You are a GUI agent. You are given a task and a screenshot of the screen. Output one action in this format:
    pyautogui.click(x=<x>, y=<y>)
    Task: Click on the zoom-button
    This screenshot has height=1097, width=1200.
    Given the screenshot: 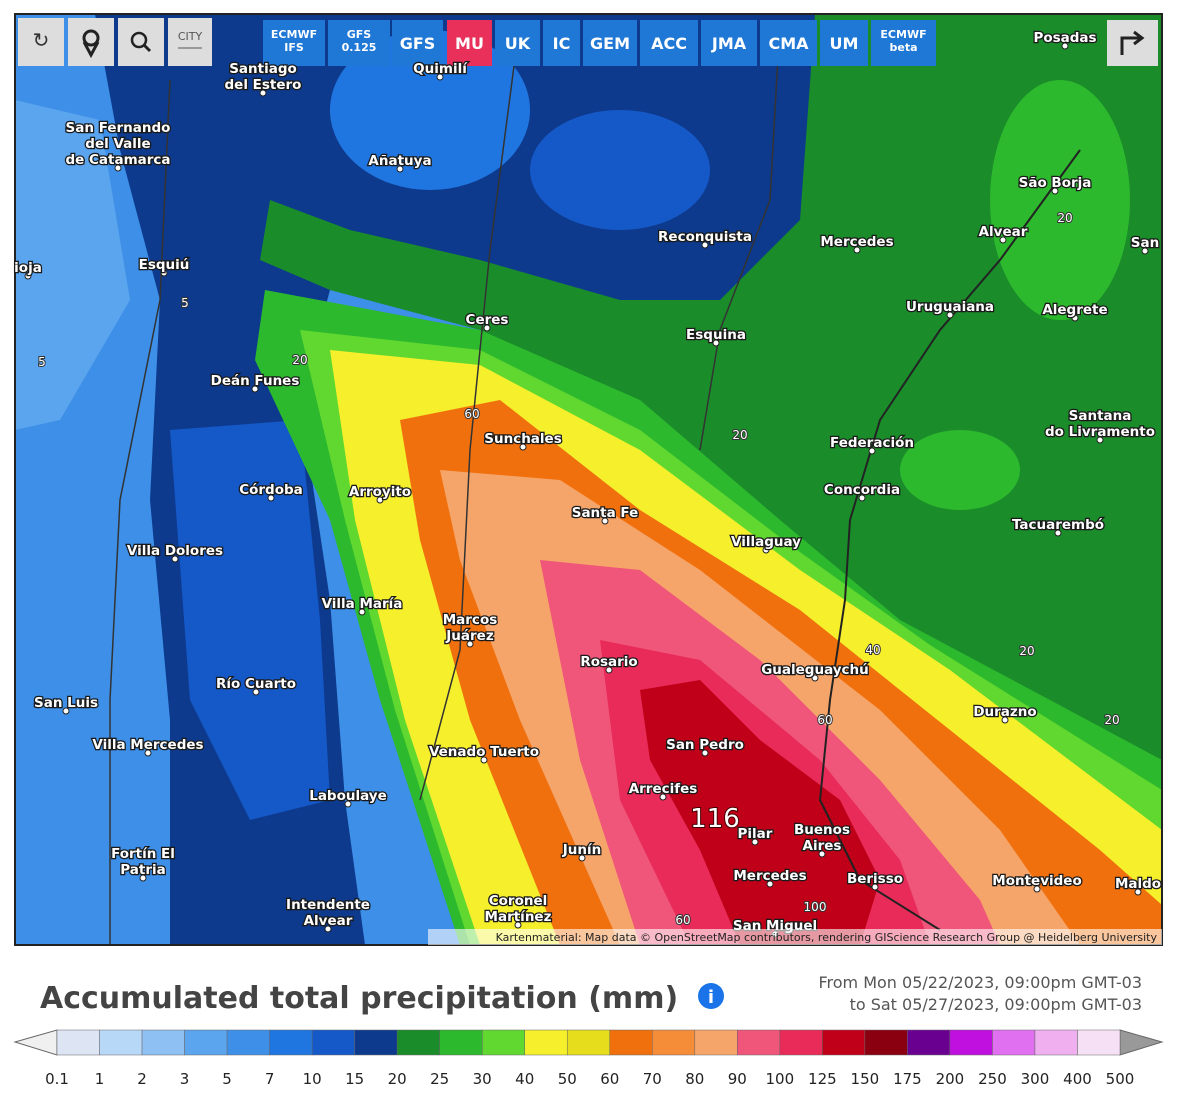 What is the action you would take?
    pyautogui.click(x=141, y=42)
    